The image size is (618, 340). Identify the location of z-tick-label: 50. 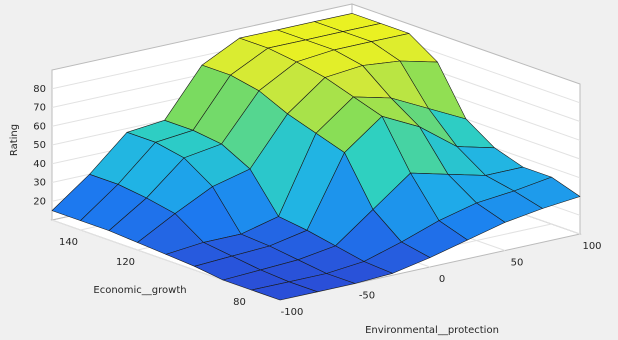
(39, 145).